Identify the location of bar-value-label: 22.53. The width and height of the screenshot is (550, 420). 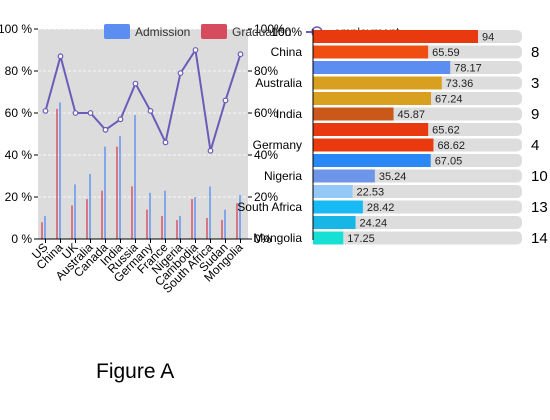
(371, 193).